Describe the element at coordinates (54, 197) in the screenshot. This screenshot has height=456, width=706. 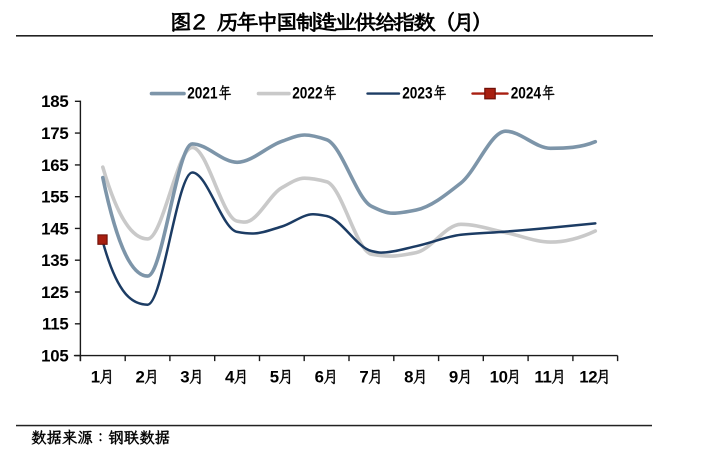
I see `svg-text: 155` at that location.